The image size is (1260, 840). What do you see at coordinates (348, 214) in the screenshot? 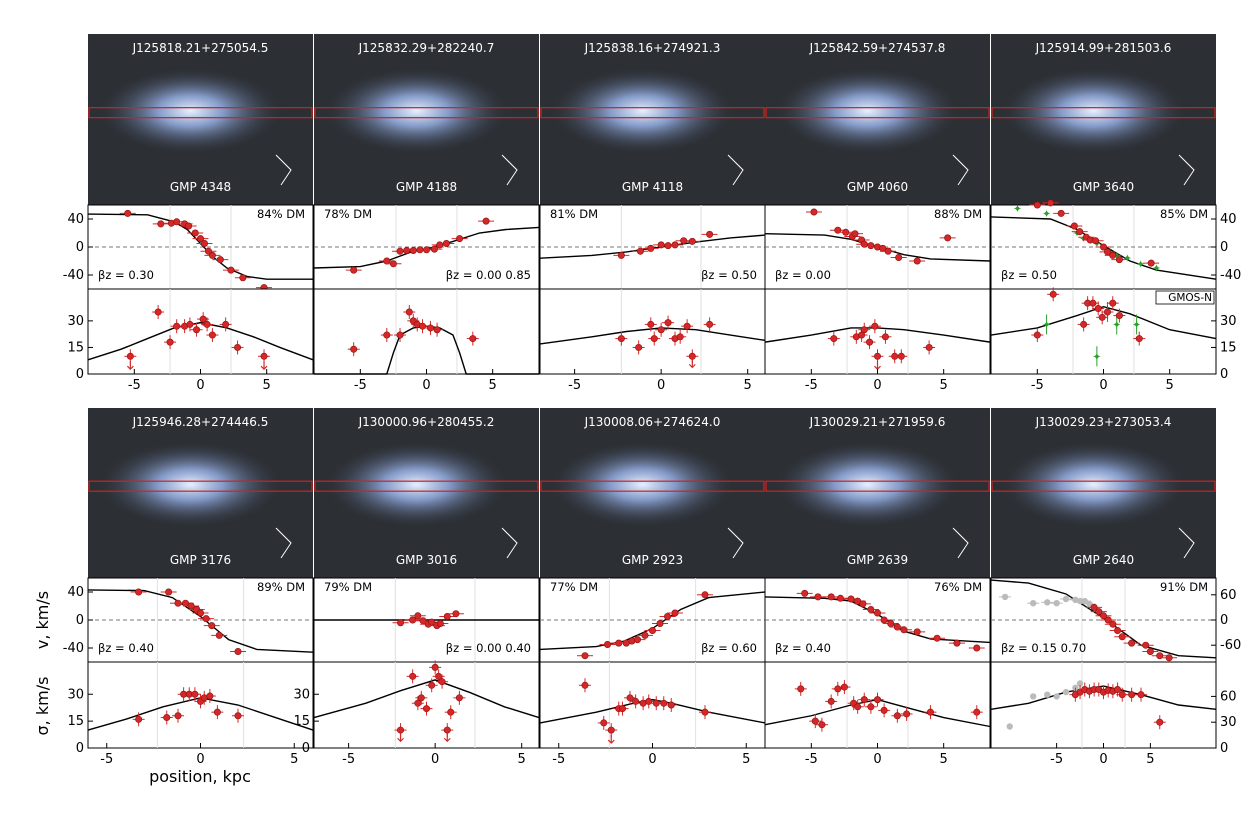
I see `dm-fraction-label: 78% DM` at bounding box center [348, 214].